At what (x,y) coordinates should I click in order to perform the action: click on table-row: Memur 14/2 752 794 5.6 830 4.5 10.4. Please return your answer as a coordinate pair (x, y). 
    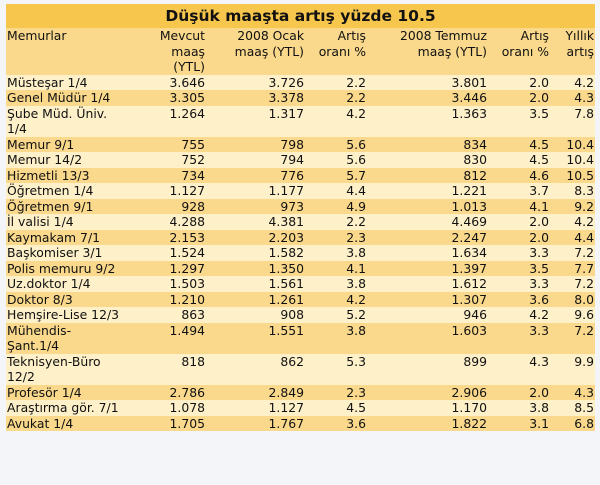
    Looking at the image, I should click on (300, 160).